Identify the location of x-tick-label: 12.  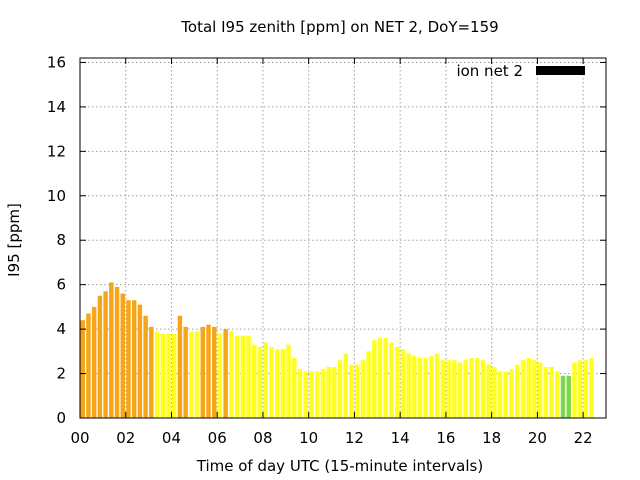
(354, 438).